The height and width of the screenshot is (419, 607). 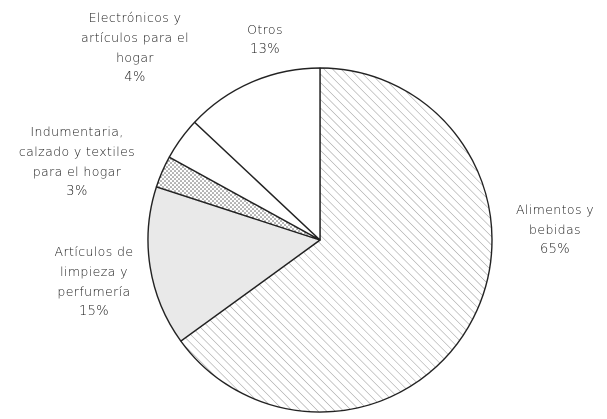 I want to click on slice-label-line: Artículos de, so click(x=94, y=251).